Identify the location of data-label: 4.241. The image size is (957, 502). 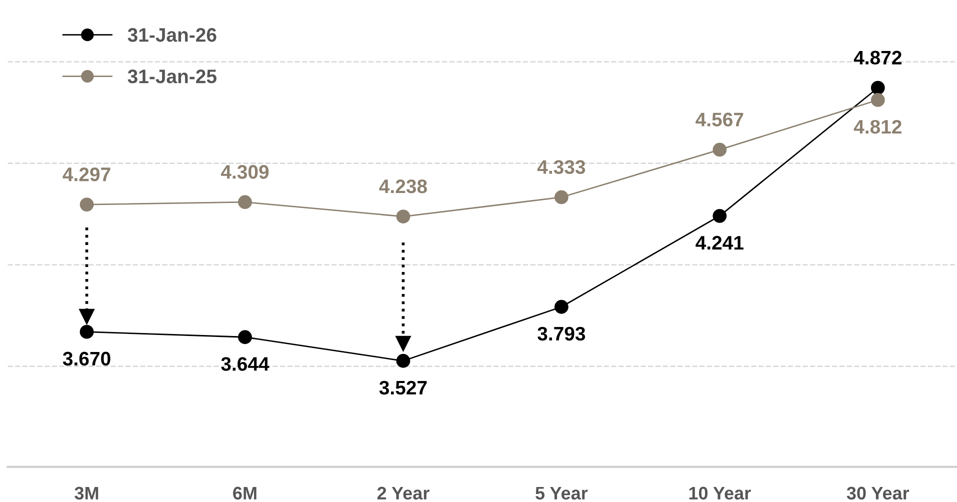
(720, 243).